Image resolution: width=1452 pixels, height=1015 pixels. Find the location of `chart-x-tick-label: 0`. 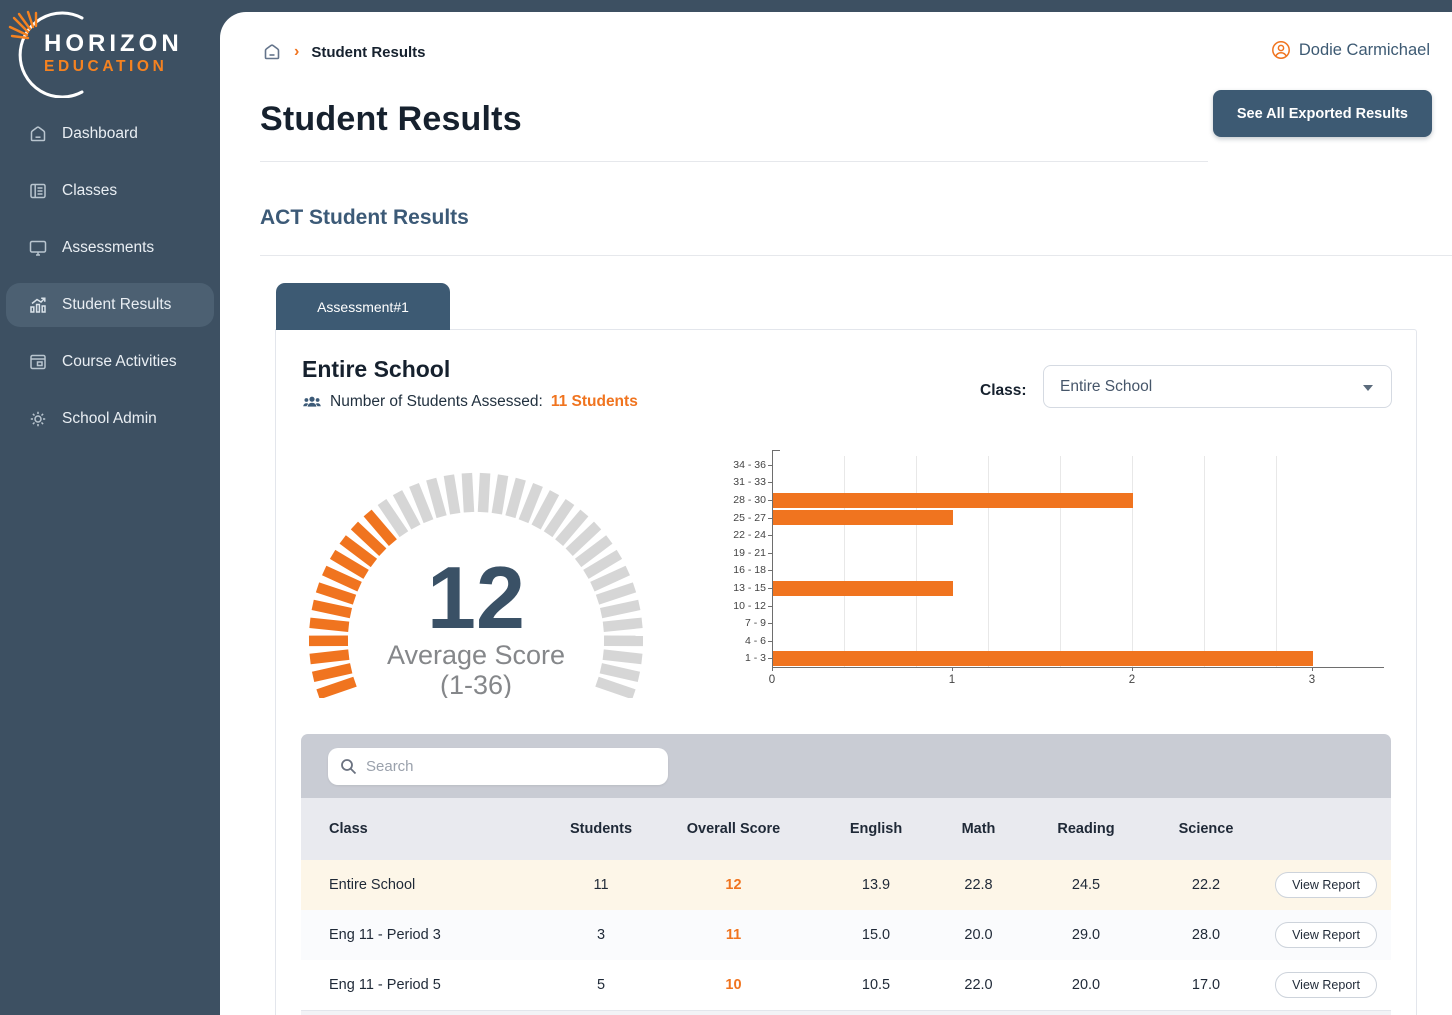

chart-x-tick-label: 0 is located at coordinates (772, 680).